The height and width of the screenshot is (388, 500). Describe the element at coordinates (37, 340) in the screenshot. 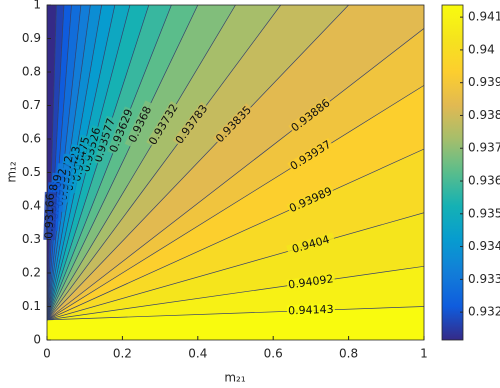

I see `y-tick-label: 0` at that location.